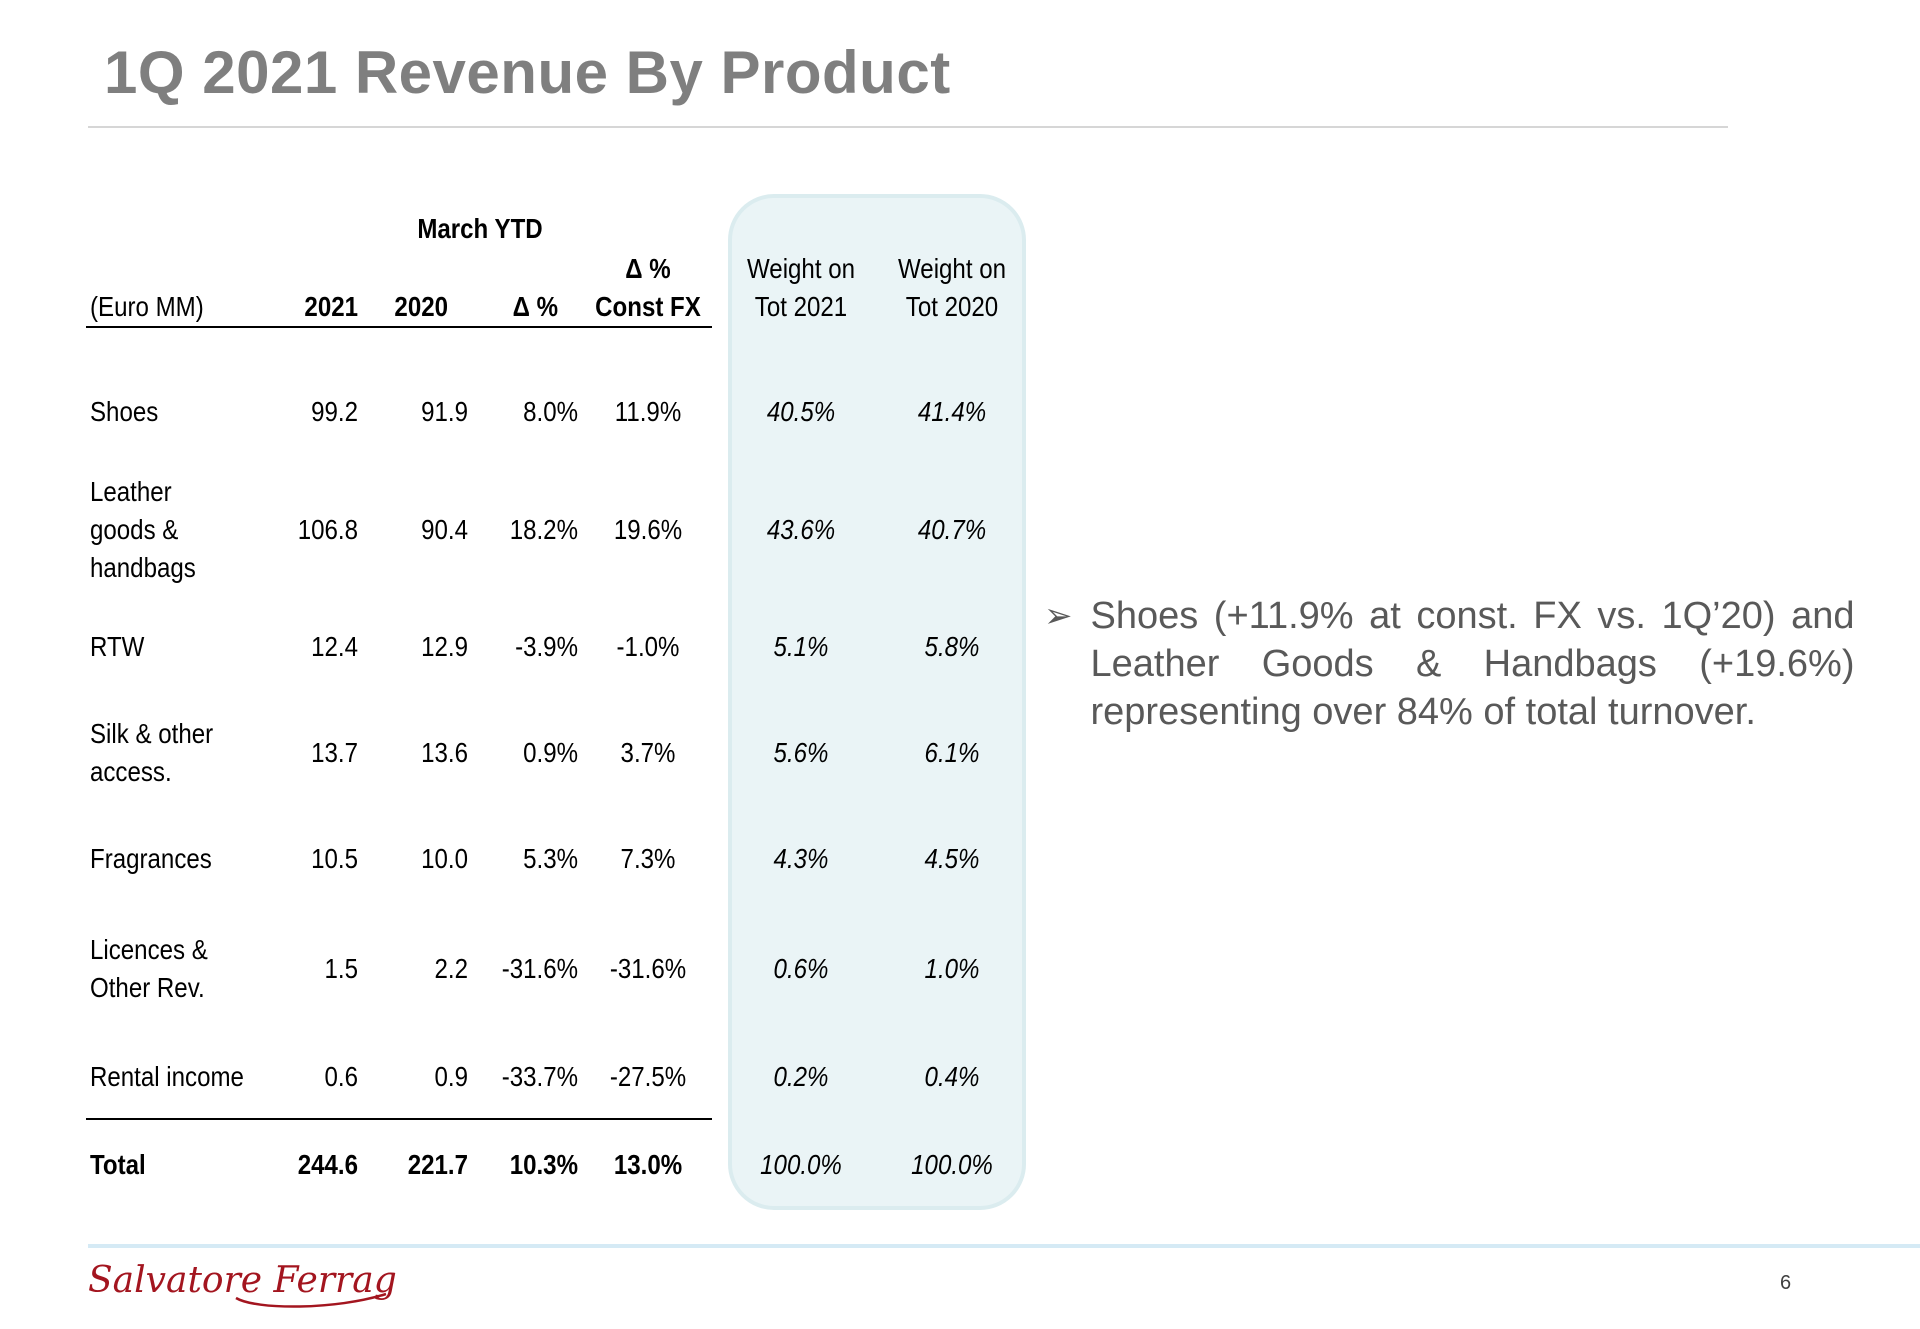 Image resolution: width=1920 pixels, height=1329 pixels. Describe the element at coordinates (801, 752) in the screenshot. I see `cell-weight-2021: 5.6%` at that location.